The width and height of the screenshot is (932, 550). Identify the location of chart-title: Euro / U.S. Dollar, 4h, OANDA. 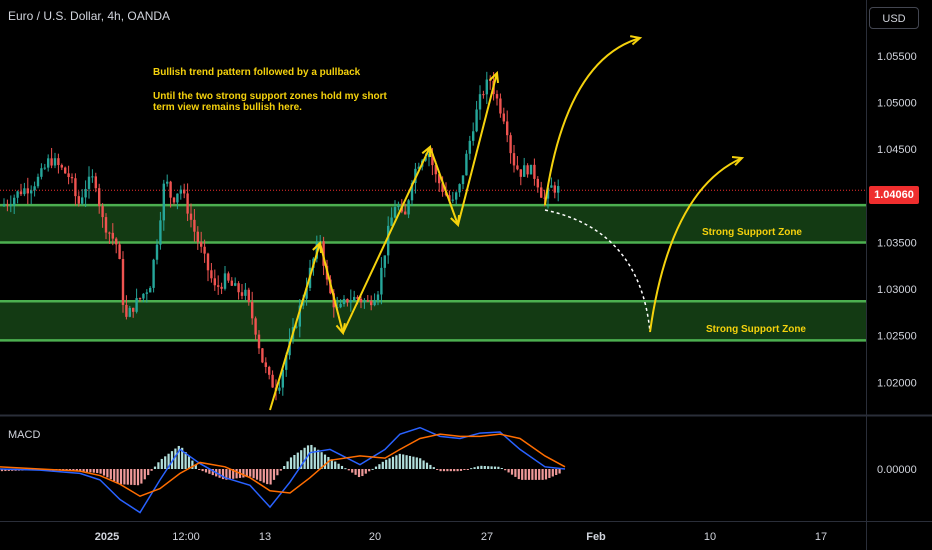
(89, 16).